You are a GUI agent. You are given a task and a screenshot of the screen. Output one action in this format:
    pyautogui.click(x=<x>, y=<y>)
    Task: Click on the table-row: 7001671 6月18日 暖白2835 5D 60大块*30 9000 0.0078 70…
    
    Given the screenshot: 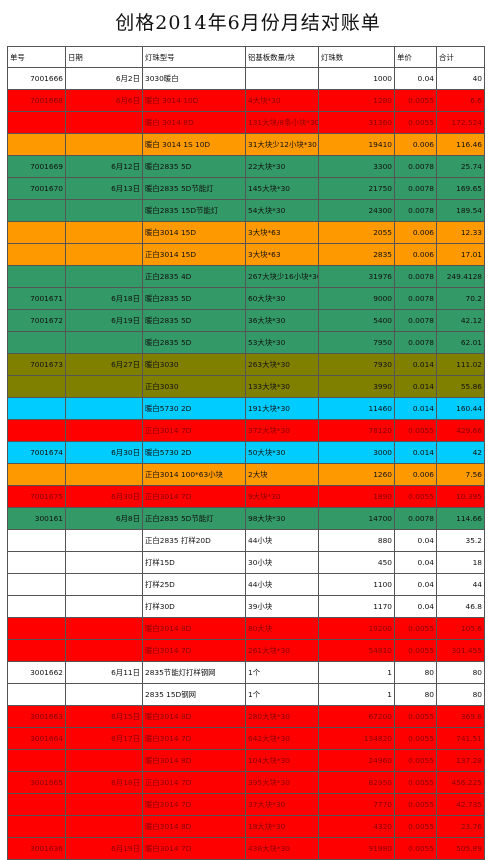 What is the action you would take?
    pyautogui.click(x=246, y=298)
    